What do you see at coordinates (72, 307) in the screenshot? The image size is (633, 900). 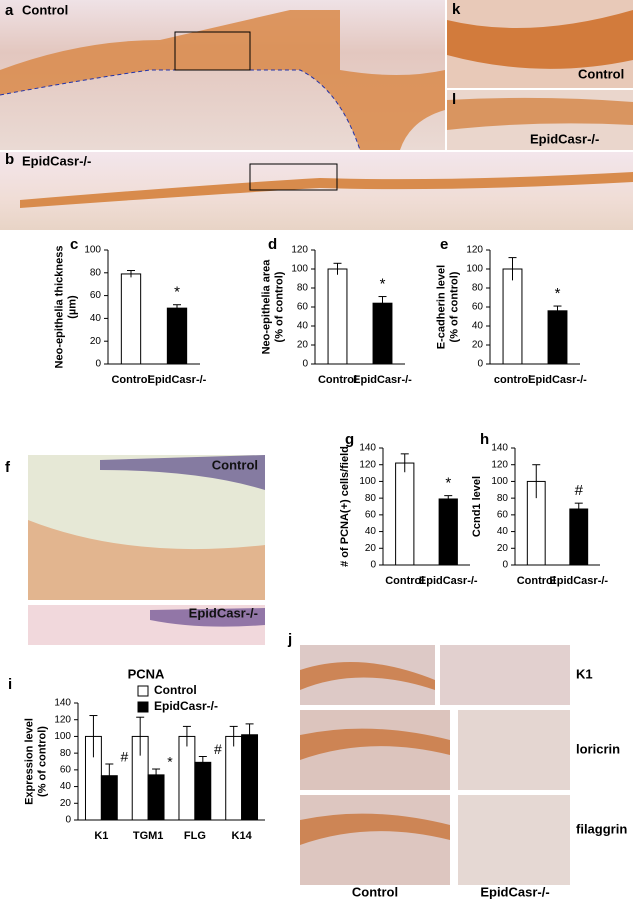 I see `y-axis-label: (µm)` at bounding box center [72, 307].